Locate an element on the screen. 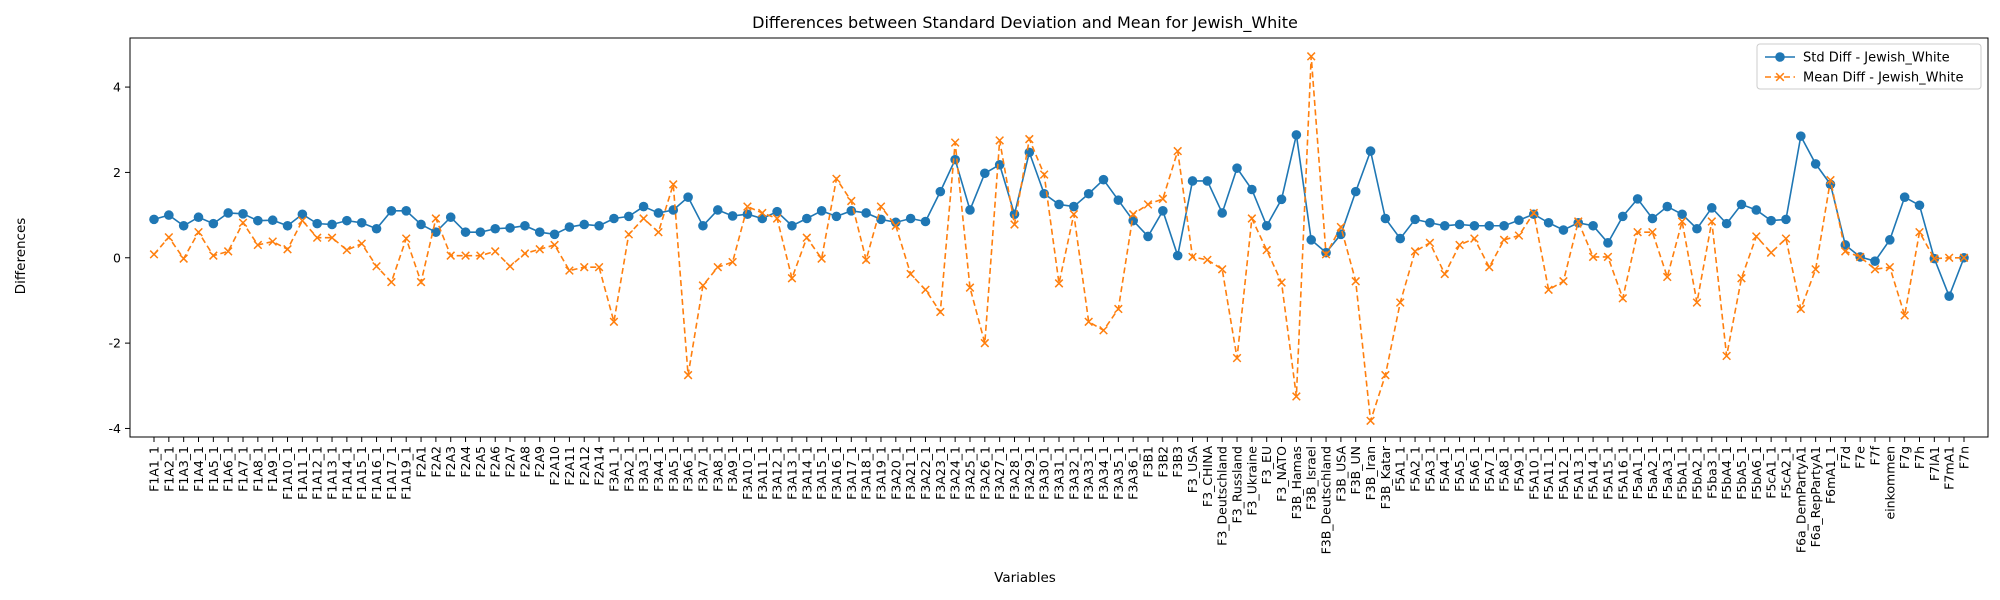 This screenshot has width=2000, height=600. x-tick-label: F1A9_1 is located at coordinates (272, 469).